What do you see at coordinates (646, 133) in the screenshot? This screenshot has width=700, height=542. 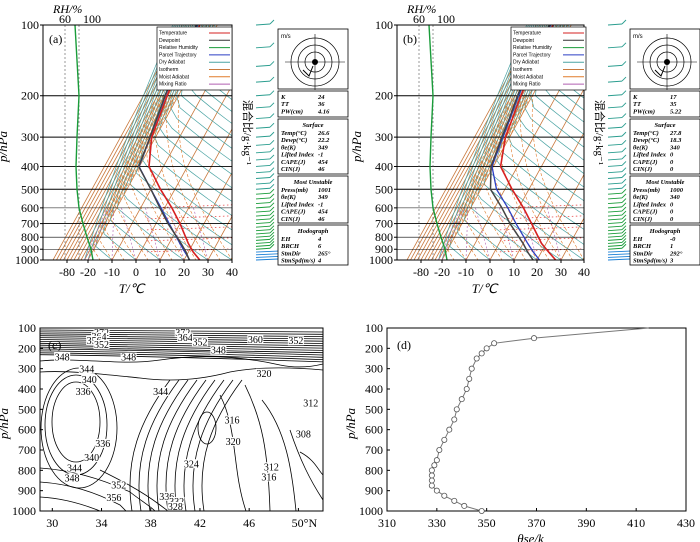 I see `index-name: Temp(°C)` at bounding box center [646, 133].